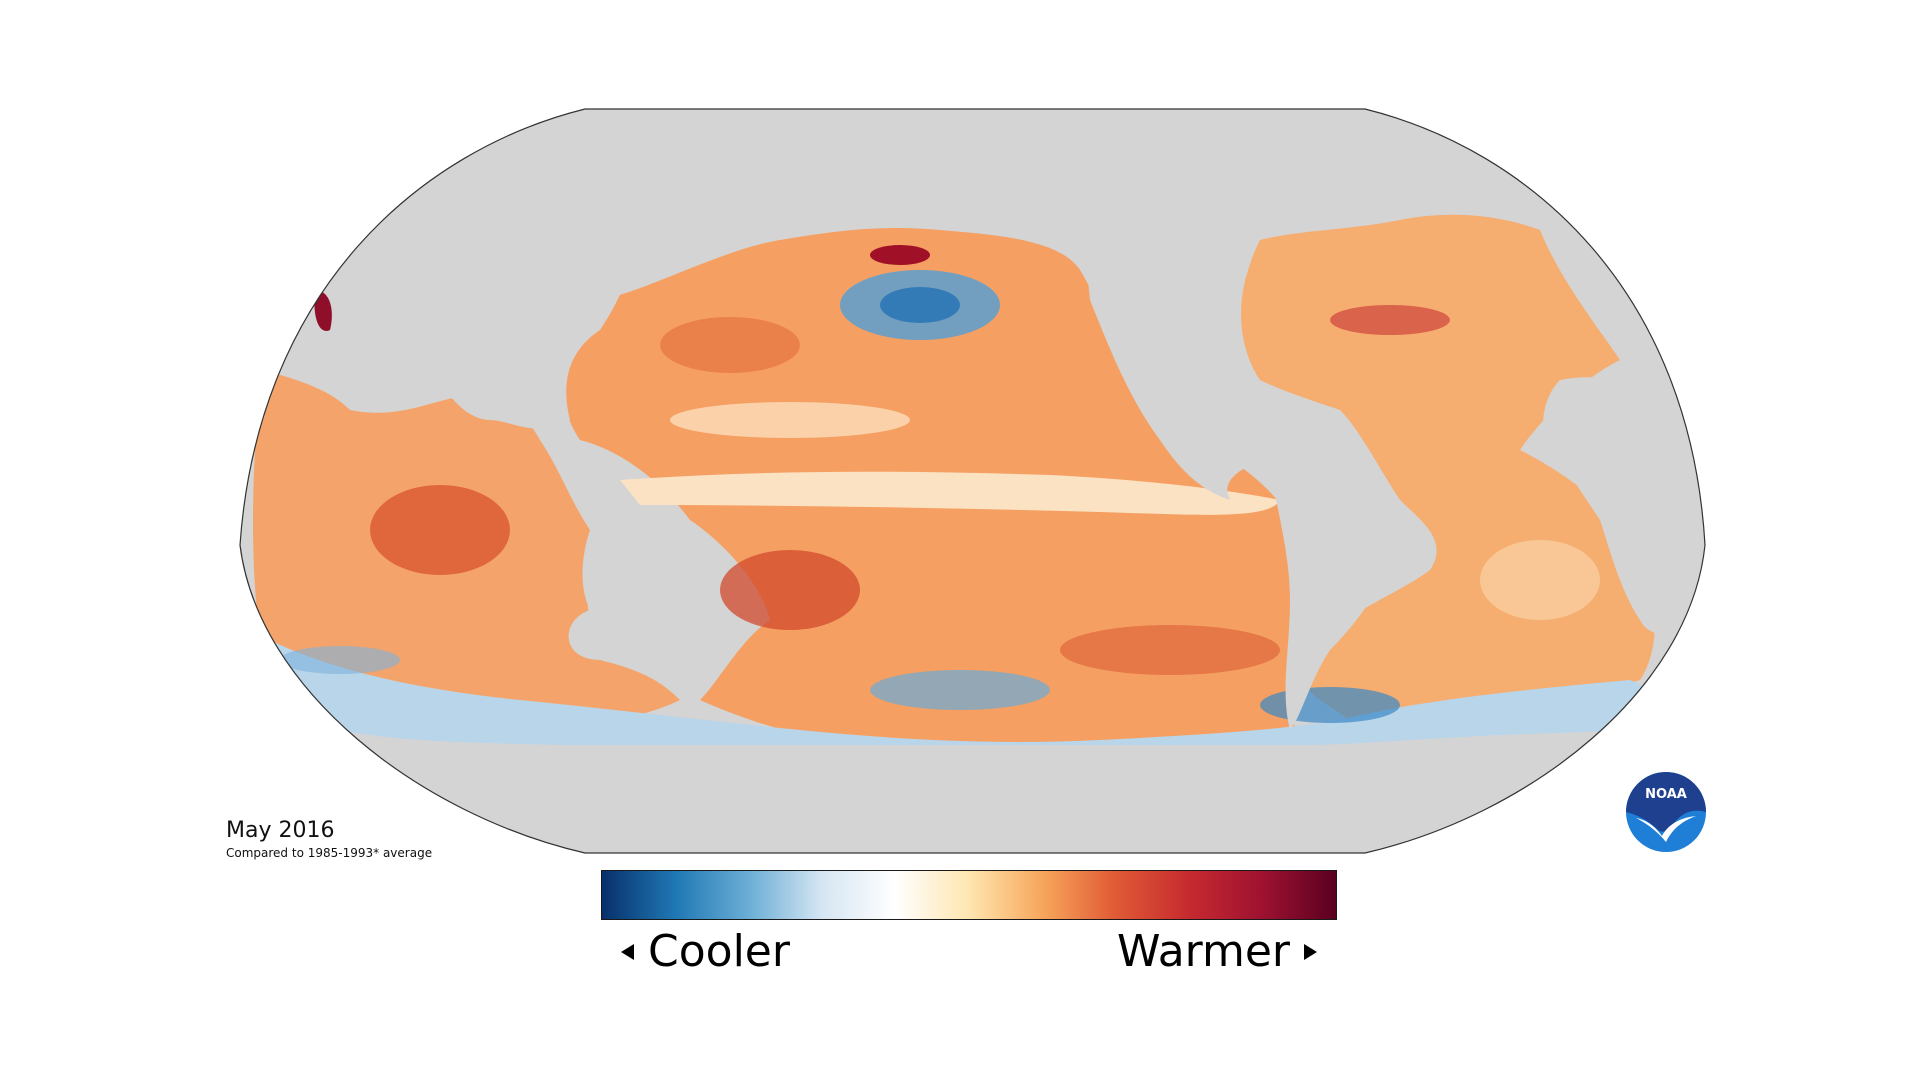 Image resolution: width=1920 pixels, height=1080 pixels. Describe the element at coordinates (1666, 829) in the screenshot. I see `logo-gull` at that location.